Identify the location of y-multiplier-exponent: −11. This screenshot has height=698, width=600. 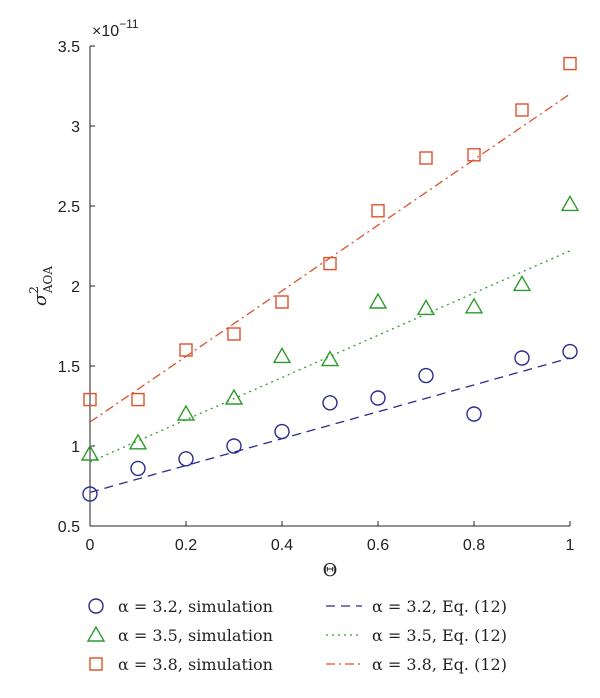
(129, 24).